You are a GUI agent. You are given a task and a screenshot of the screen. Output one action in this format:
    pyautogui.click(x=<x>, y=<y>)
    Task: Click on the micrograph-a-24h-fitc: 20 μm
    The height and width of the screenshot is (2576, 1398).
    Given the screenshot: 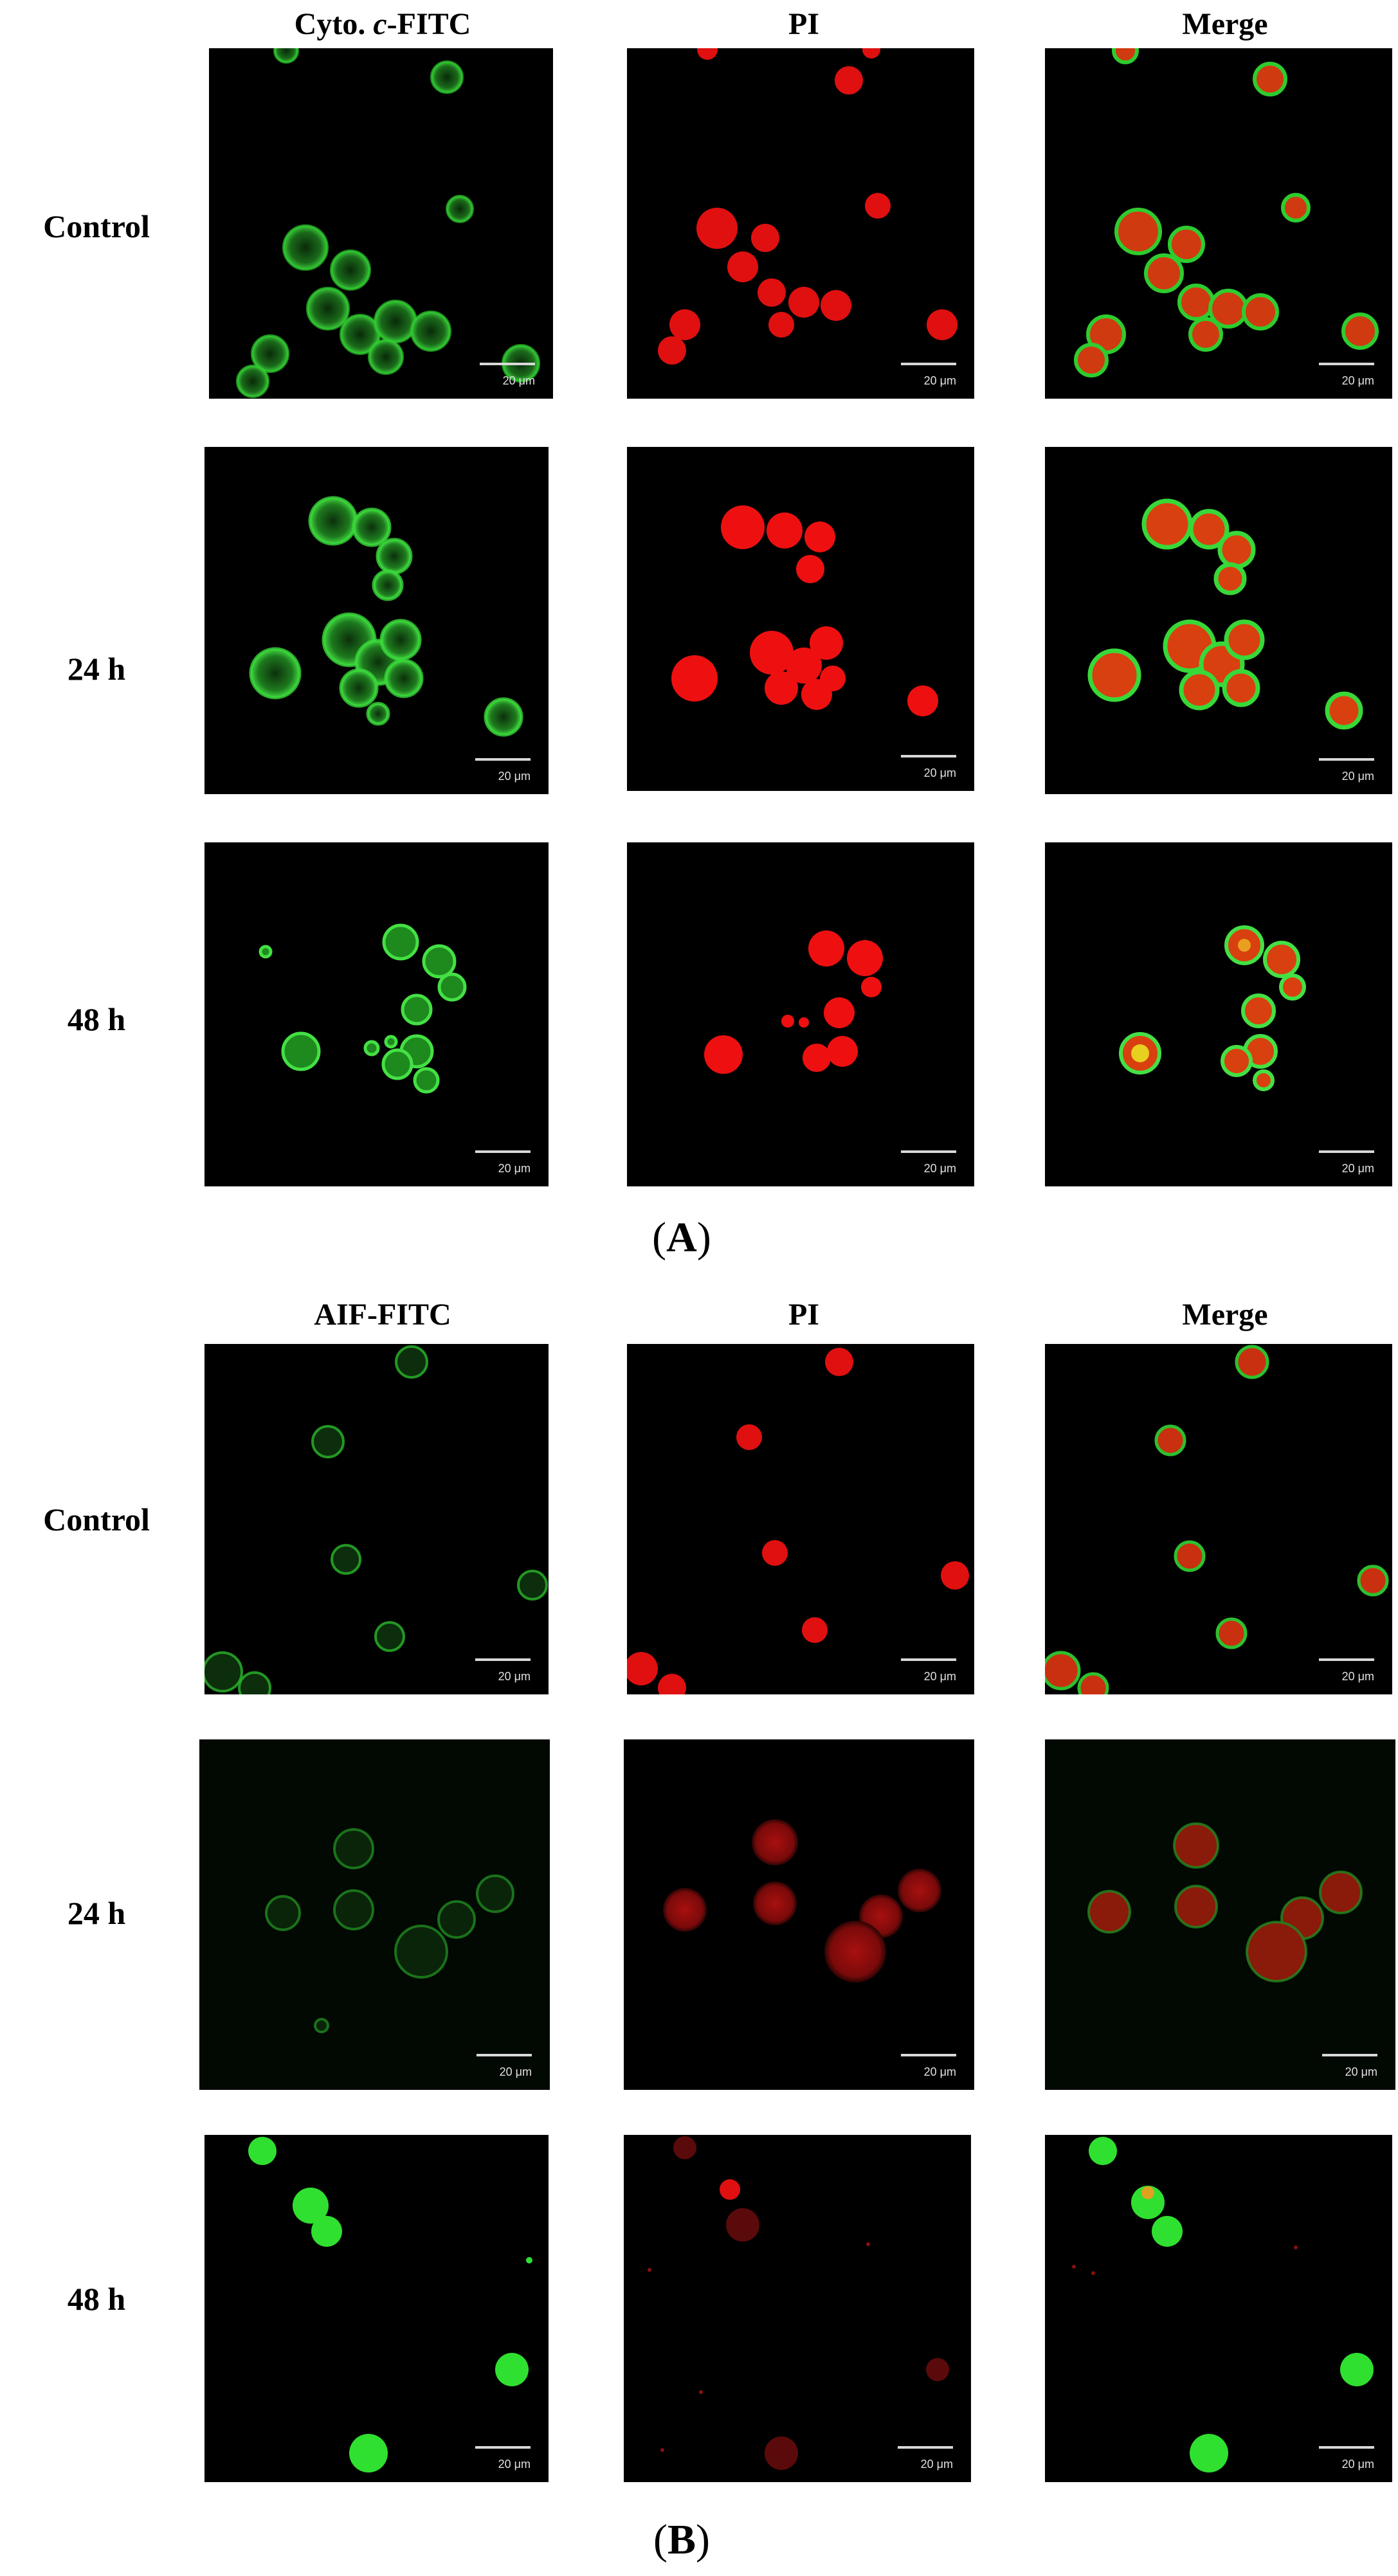 What is the action you would take?
    pyautogui.click(x=376, y=620)
    